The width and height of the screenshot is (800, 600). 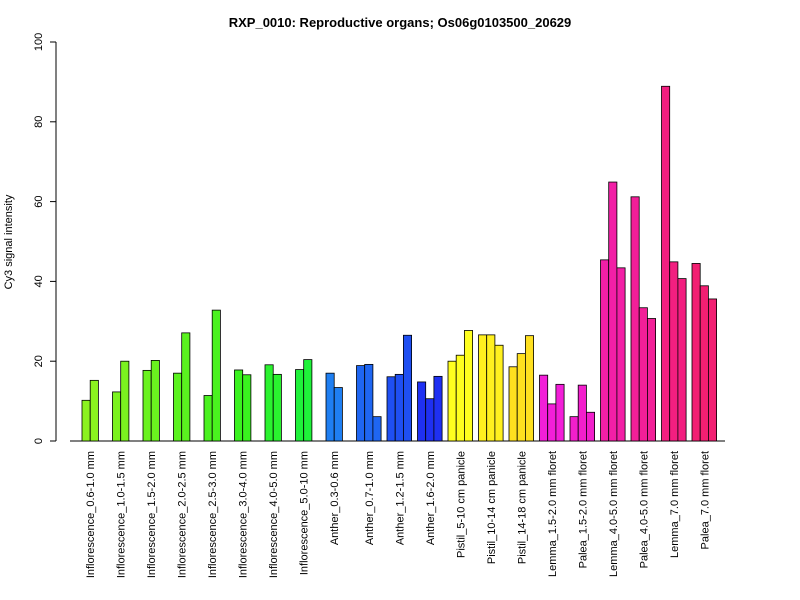 What do you see at coordinates (583, 509) in the screenshot?
I see `category-label: Palea_1.5-2.0 mm floret` at bounding box center [583, 509].